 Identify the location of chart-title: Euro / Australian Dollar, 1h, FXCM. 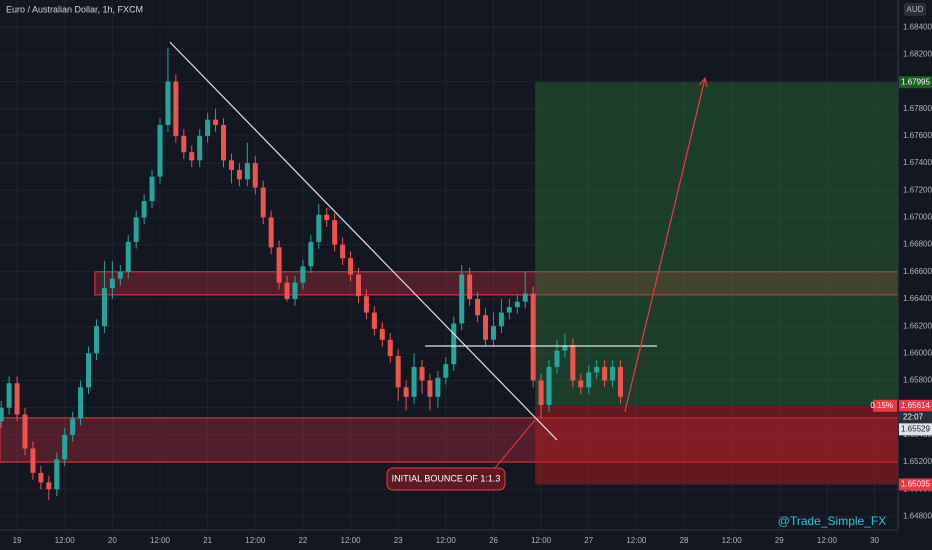
(74, 9).